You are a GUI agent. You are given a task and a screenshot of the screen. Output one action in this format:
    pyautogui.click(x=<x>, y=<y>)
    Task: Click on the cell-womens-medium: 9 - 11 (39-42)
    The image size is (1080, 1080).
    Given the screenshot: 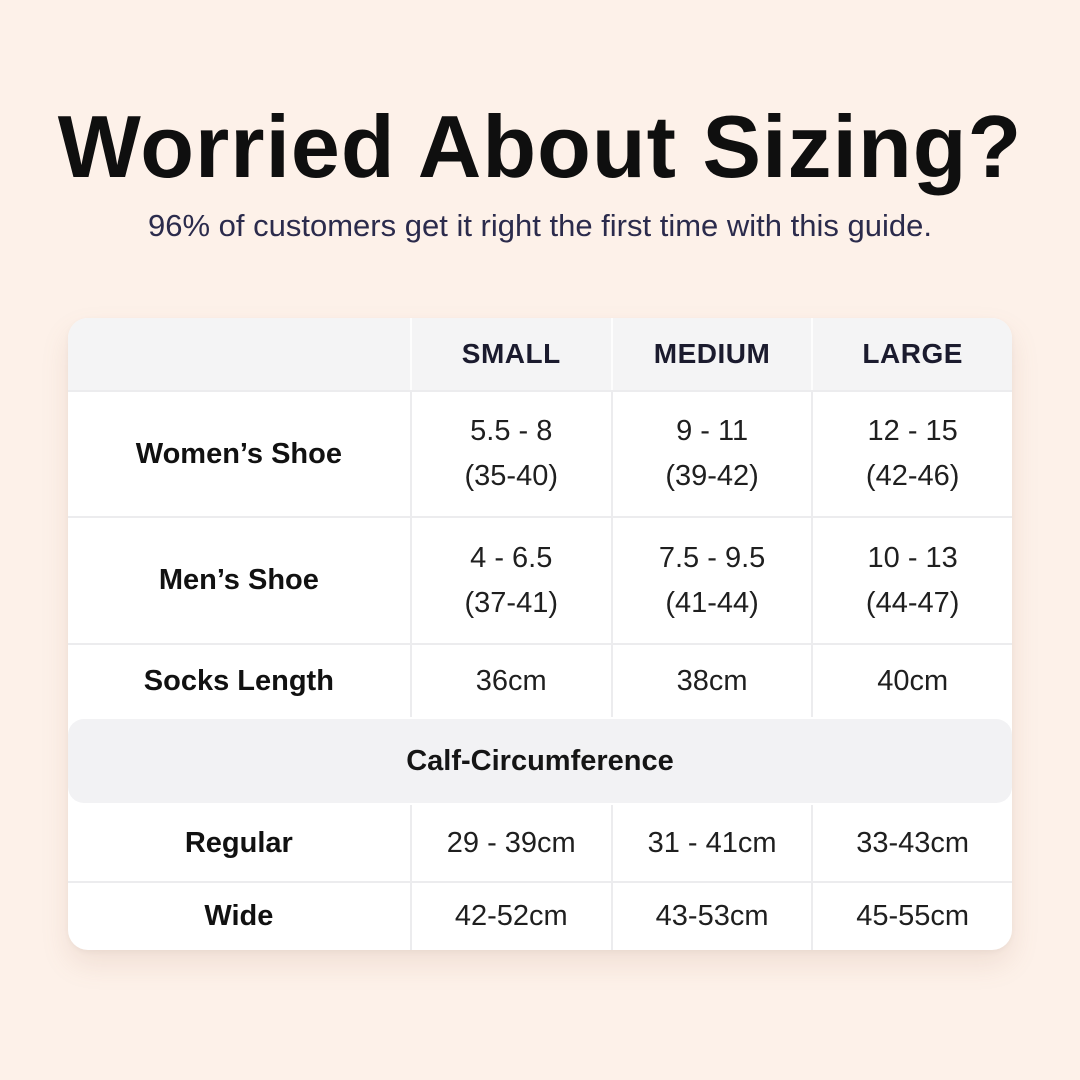 What is the action you would take?
    pyautogui.click(x=711, y=454)
    